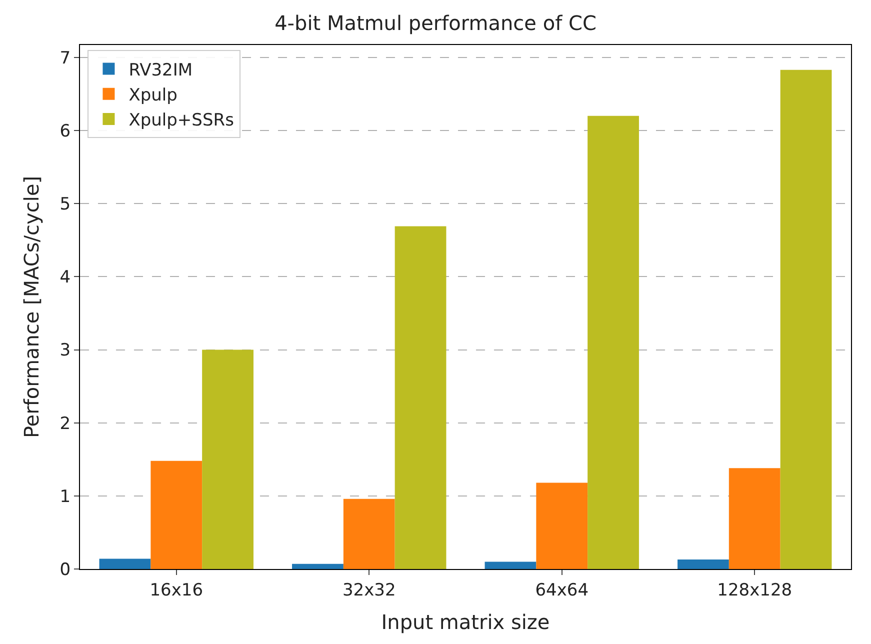 This screenshot has width=871, height=644. I want to click on y-tick-label: 6, so click(65, 131).